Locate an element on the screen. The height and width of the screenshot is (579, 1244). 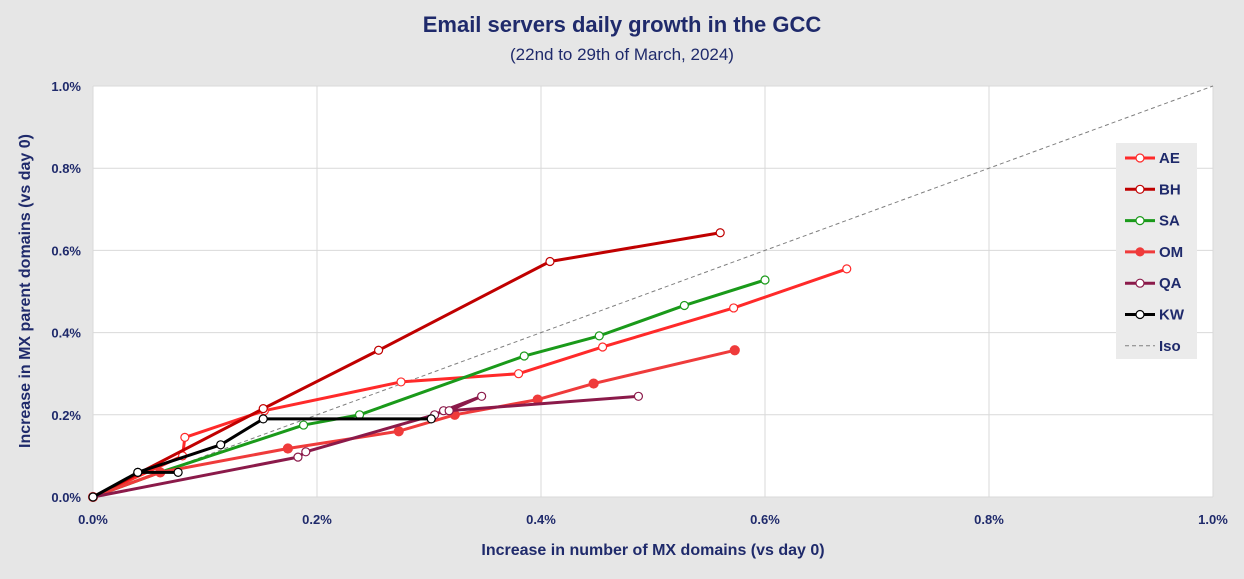
legend-label-kw: KW is located at coordinates (1172, 315).